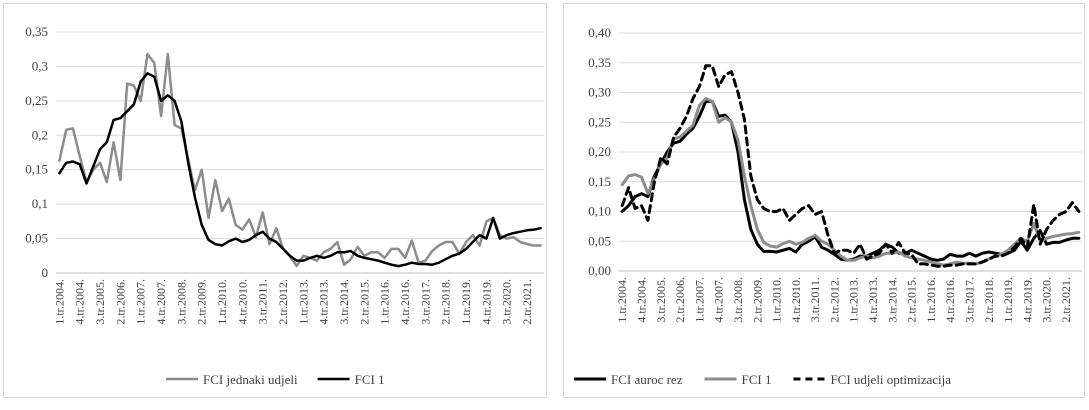  Describe the element at coordinates (40, 65) in the screenshot. I see `y-tick-label: 0,3` at that location.